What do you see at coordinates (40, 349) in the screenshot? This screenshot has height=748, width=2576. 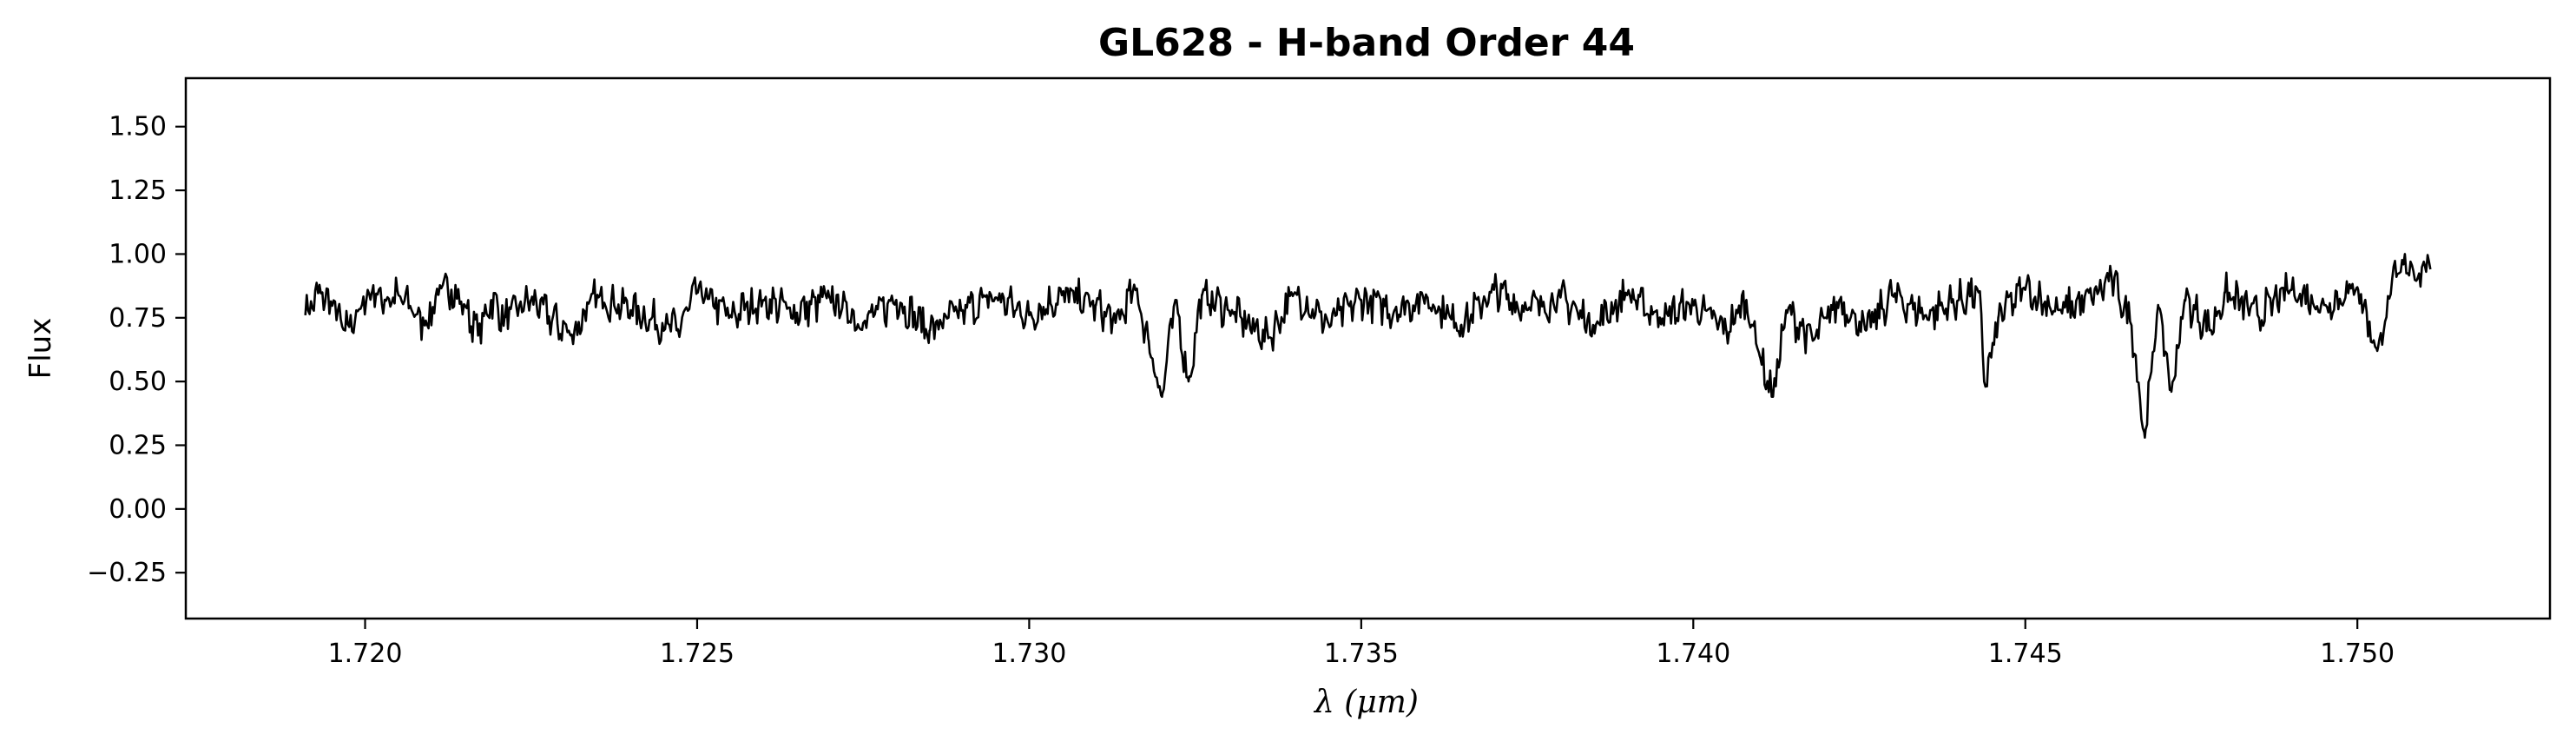 I see `y-axis-label: Flux` at bounding box center [40, 349].